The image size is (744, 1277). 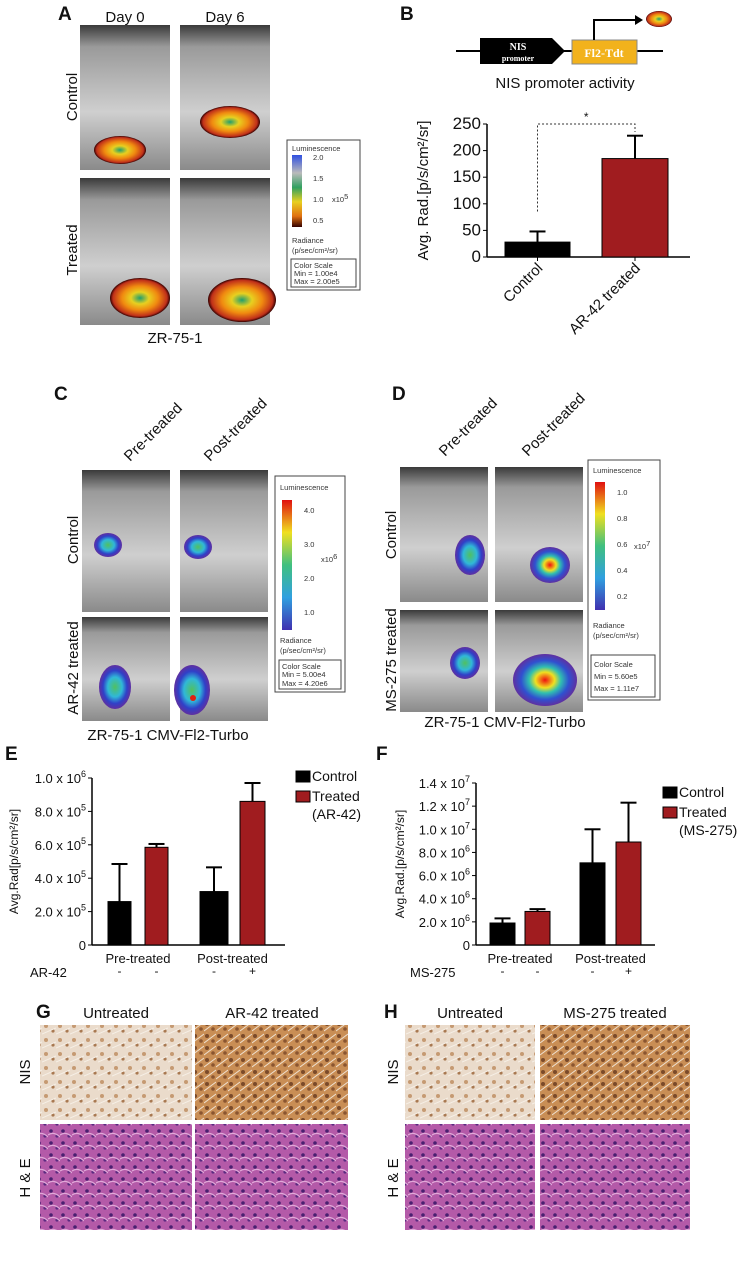 I want to click on color-scale-max: Max = 2.00e5, so click(x=317, y=281).